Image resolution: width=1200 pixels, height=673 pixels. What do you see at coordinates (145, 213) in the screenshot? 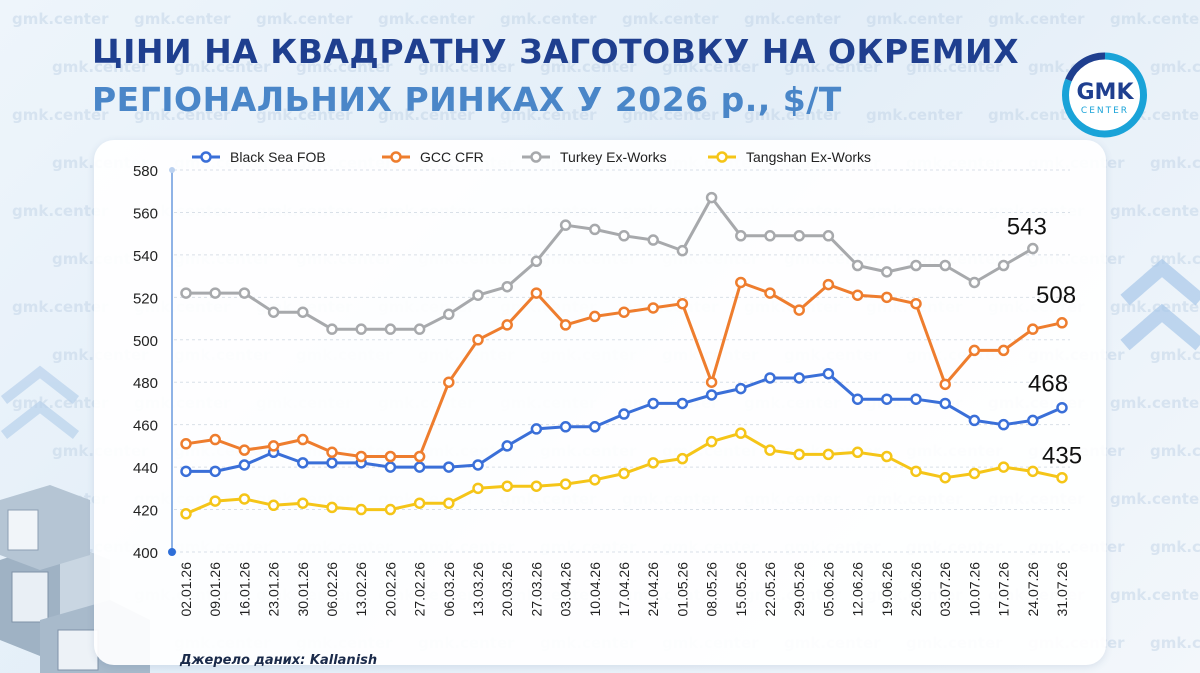
I see `y-tick-label: 560` at bounding box center [145, 213].